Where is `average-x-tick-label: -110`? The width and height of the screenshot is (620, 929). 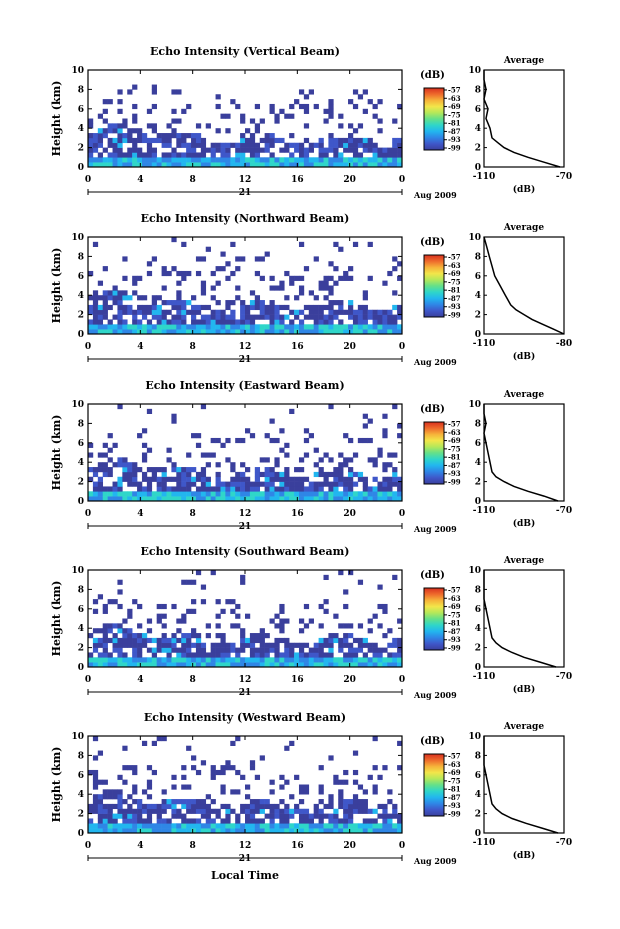 average-x-tick-label: -110 is located at coordinates (484, 677).